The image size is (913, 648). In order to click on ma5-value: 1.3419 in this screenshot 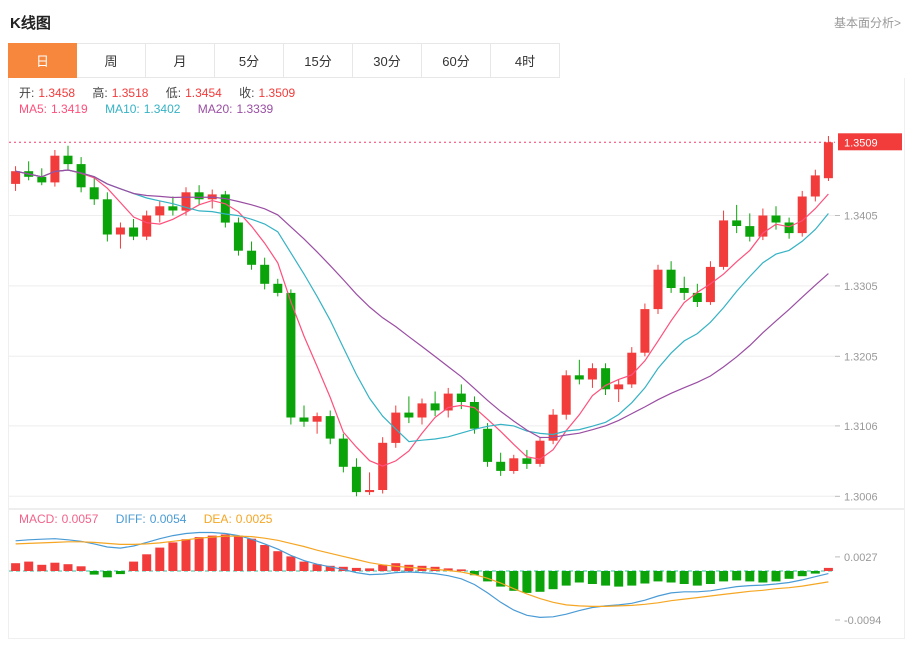, I will do `click(69, 109)`.